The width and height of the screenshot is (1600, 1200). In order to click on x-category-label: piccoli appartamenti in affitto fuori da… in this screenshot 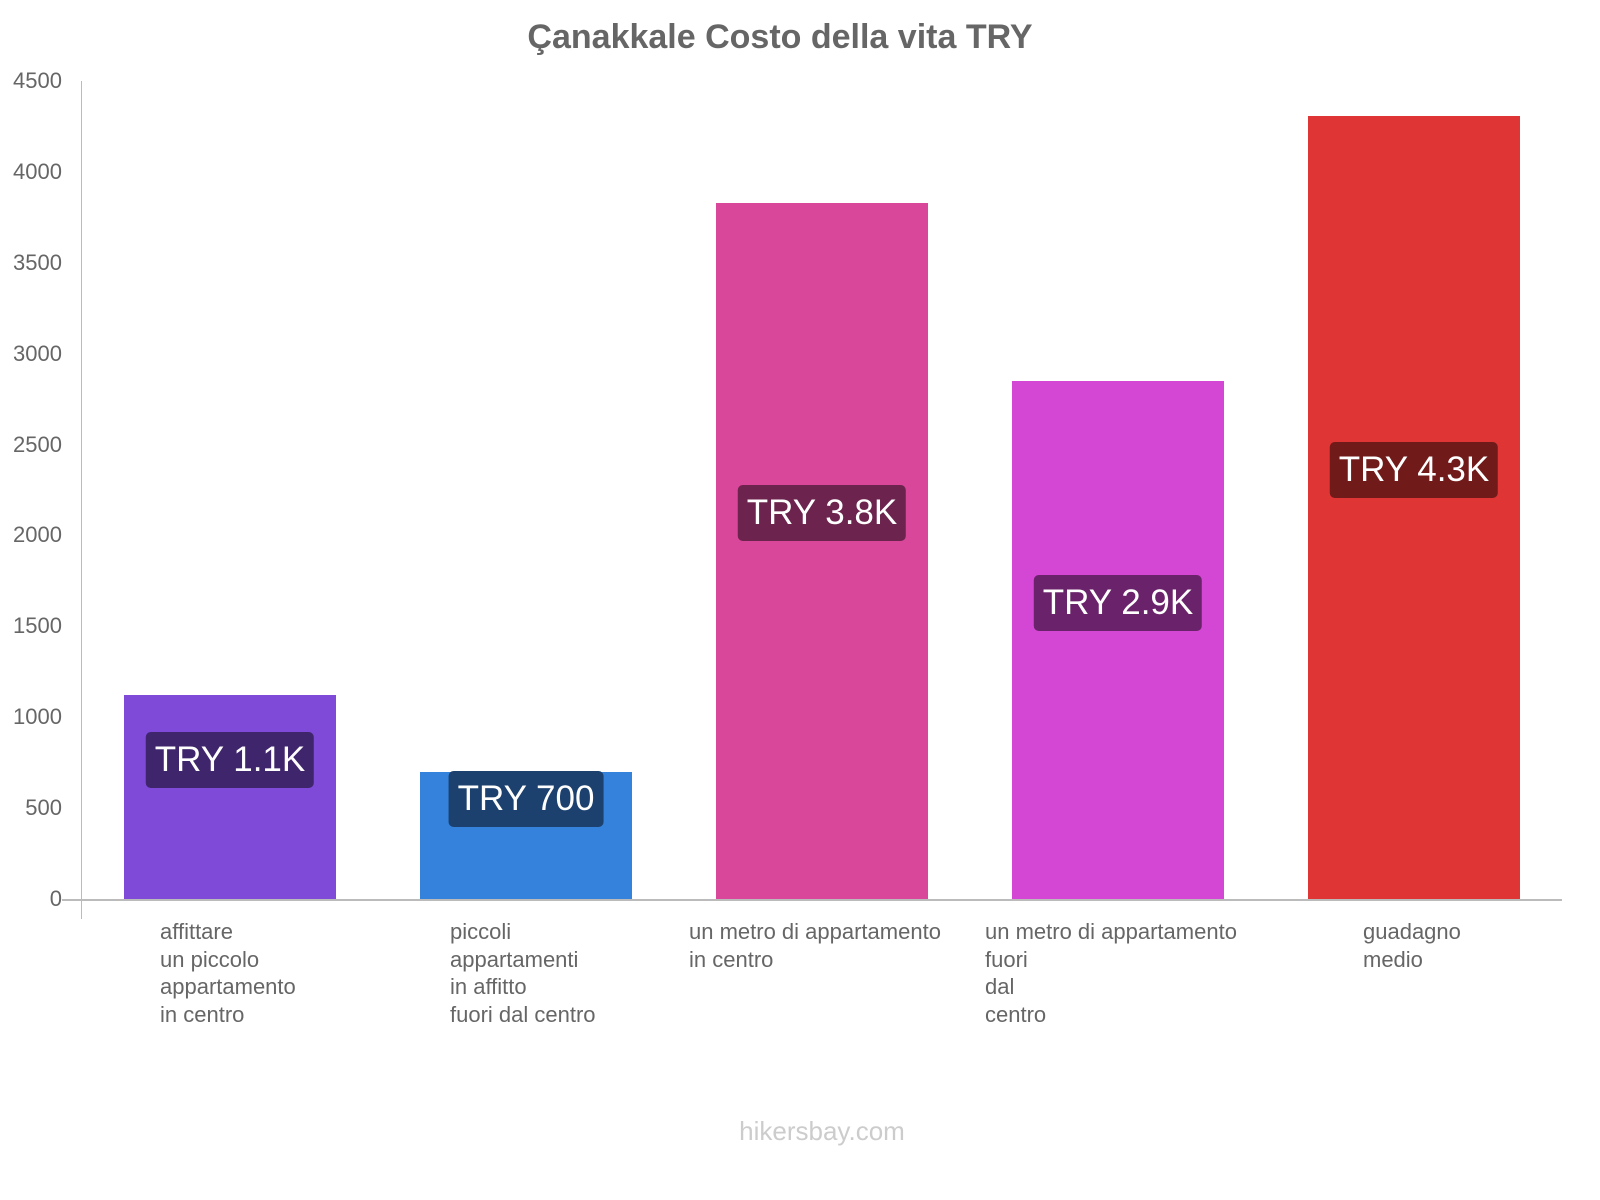, I will do `click(523, 973)`.